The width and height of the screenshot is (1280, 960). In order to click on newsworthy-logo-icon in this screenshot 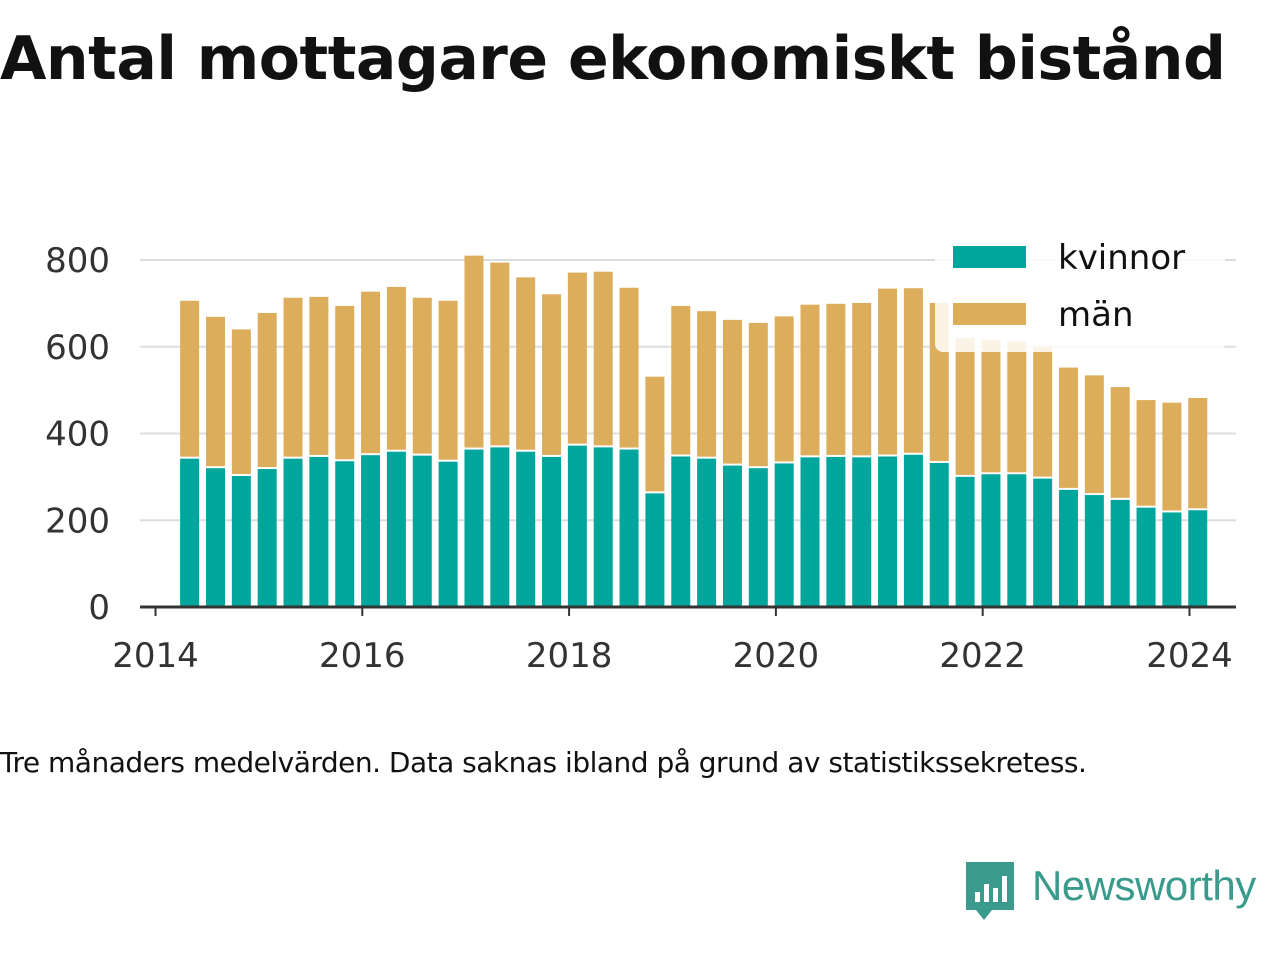, I will do `click(990, 891)`.